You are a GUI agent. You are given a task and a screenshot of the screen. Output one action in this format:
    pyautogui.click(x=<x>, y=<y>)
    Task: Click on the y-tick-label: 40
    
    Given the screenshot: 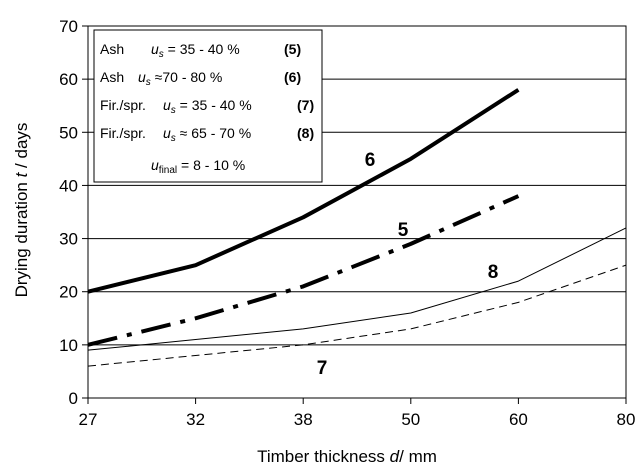 What is the action you would take?
    pyautogui.click(x=68, y=185)
    